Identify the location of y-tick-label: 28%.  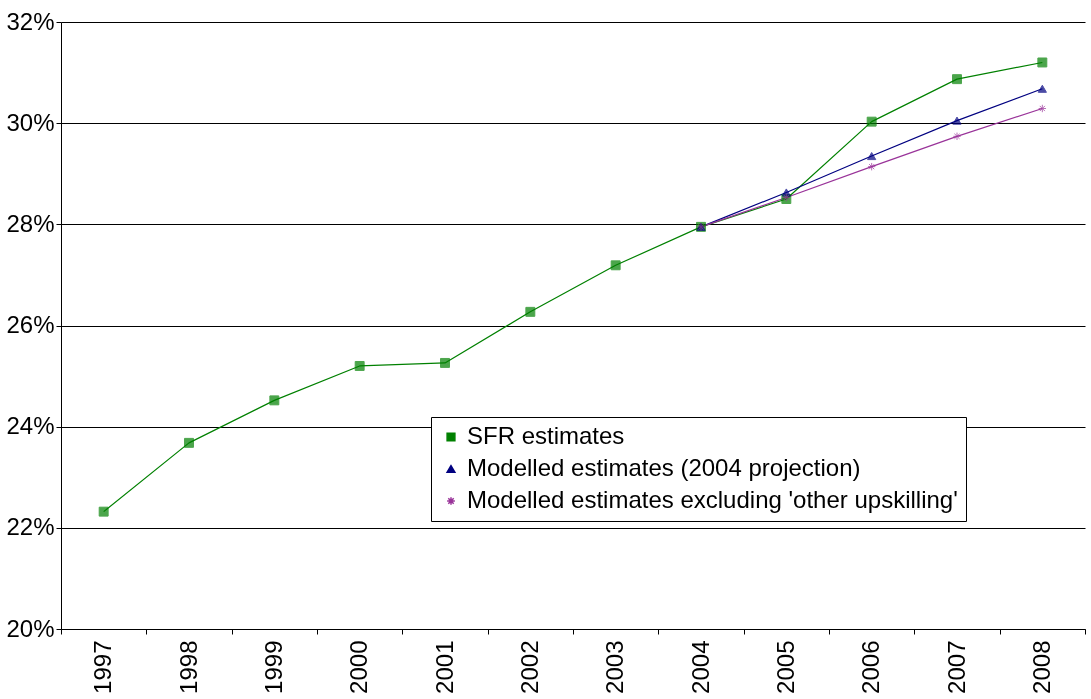
(30, 223).